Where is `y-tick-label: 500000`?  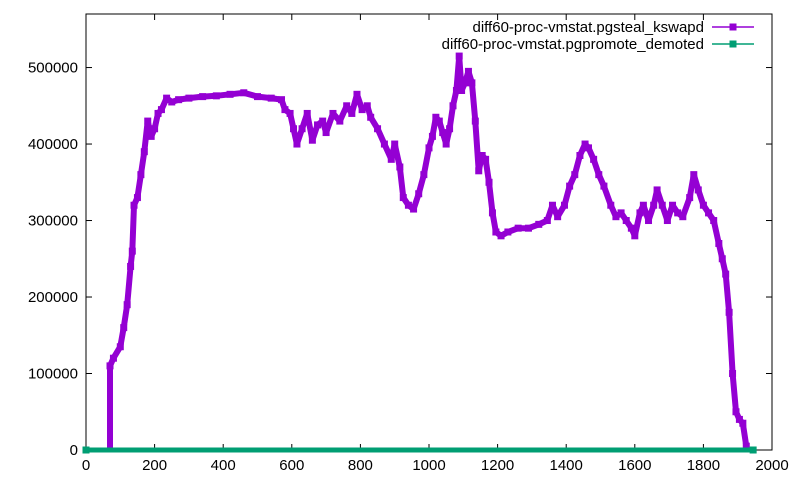 y-tick-label: 500000 is located at coordinates (53, 68).